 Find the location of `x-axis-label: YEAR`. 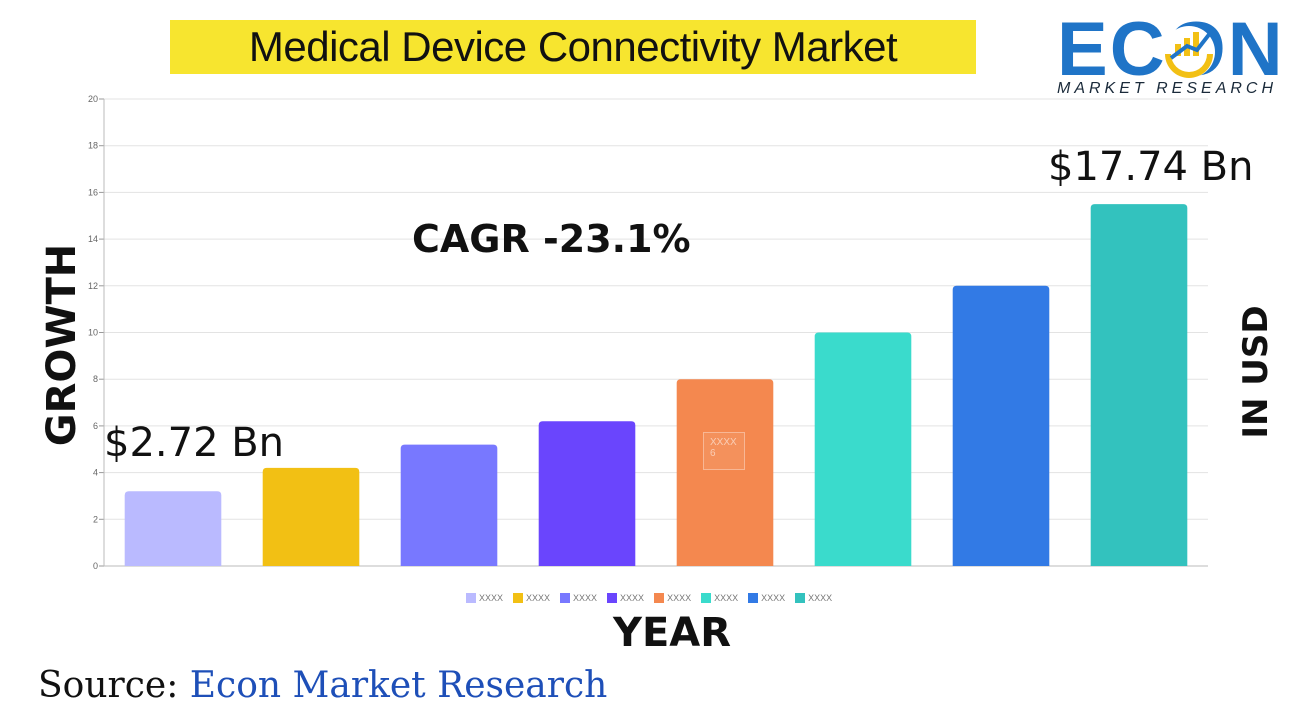

x-axis-label: YEAR is located at coordinates (672, 633).